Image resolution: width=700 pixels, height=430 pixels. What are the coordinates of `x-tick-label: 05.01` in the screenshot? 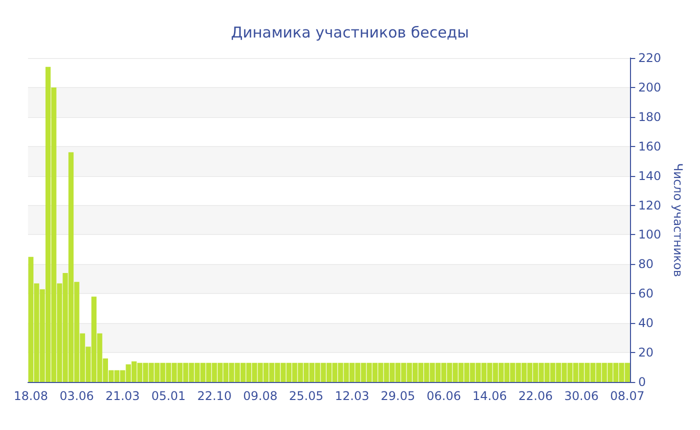 It's located at (168, 396).